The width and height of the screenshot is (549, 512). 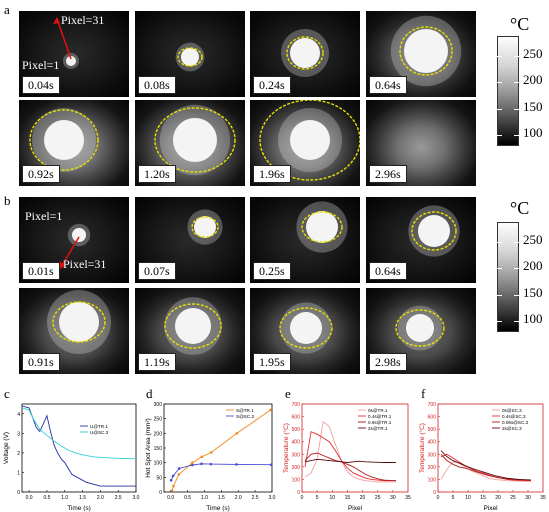 I want to click on time-label: 2.96s, so click(x=388, y=174).